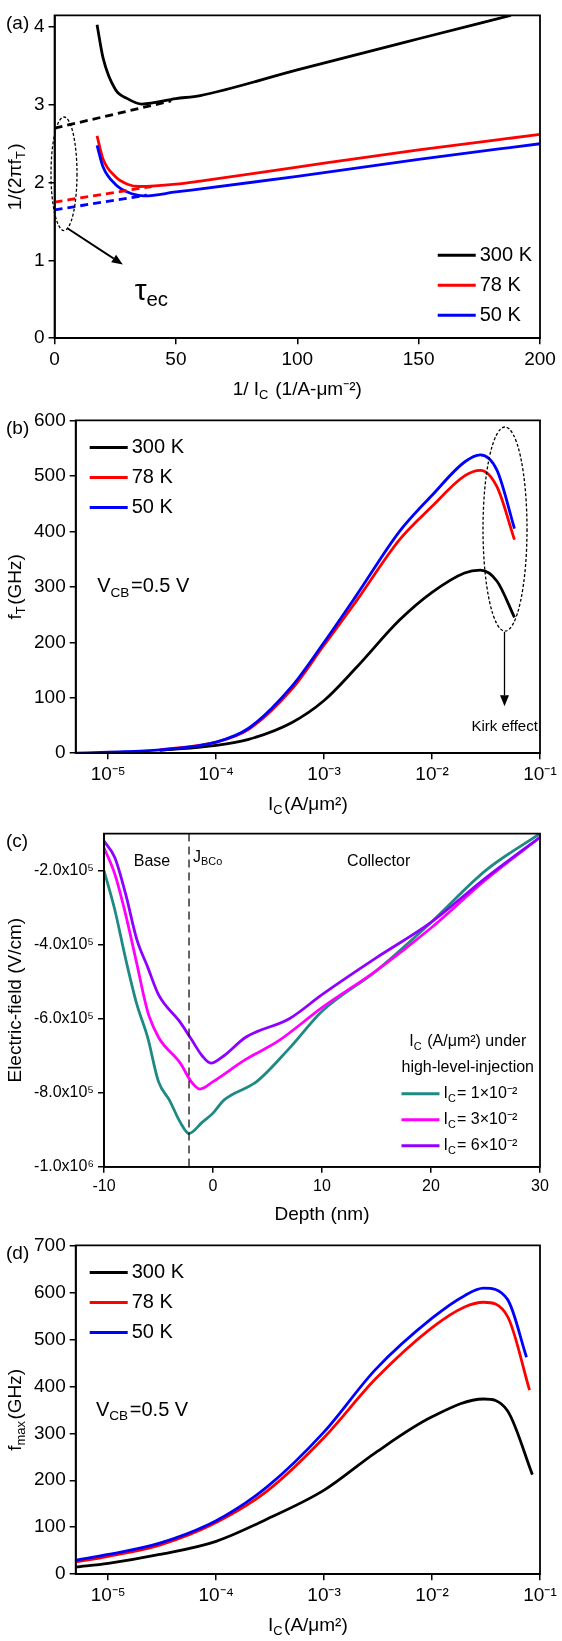  I want to click on y-axis-title: fmax(GHz), so click(16, 1409).